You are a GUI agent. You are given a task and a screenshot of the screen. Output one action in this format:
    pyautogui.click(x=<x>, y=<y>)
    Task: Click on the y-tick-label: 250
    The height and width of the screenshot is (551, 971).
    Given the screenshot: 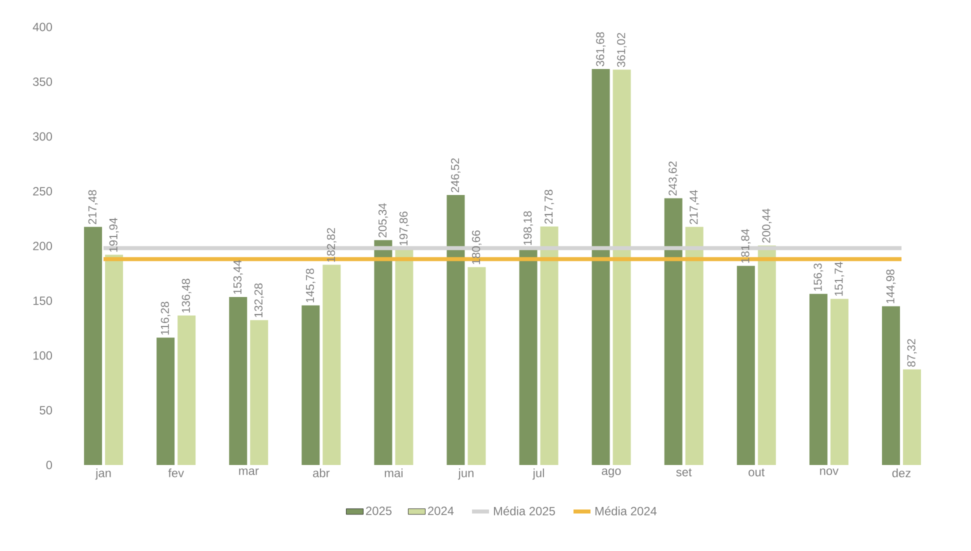 What is the action you would take?
    pyautogui.click(x=42, y=191)
    